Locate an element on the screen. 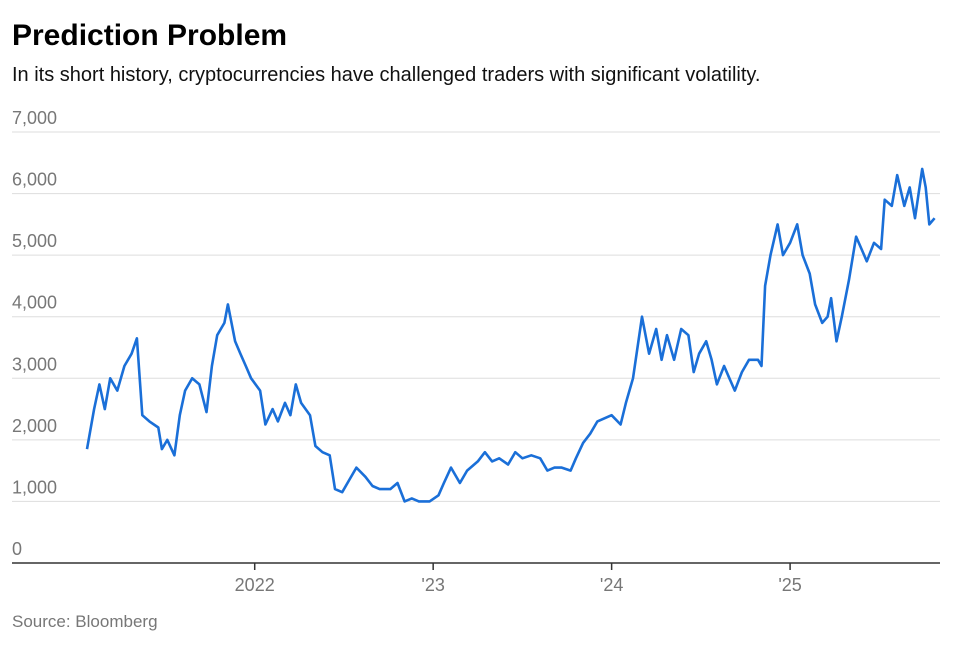  chart-title: Prediction Problem is located at coordinates (149, 35).